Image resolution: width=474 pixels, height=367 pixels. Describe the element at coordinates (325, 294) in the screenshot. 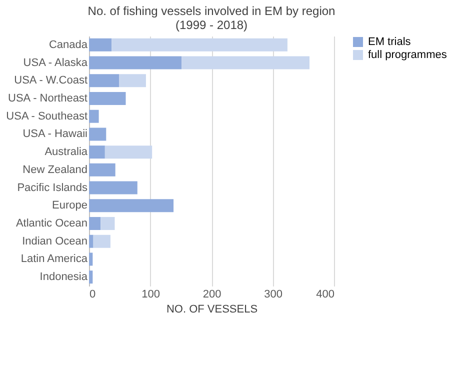

I see `x-tick-label: 400` at that location.